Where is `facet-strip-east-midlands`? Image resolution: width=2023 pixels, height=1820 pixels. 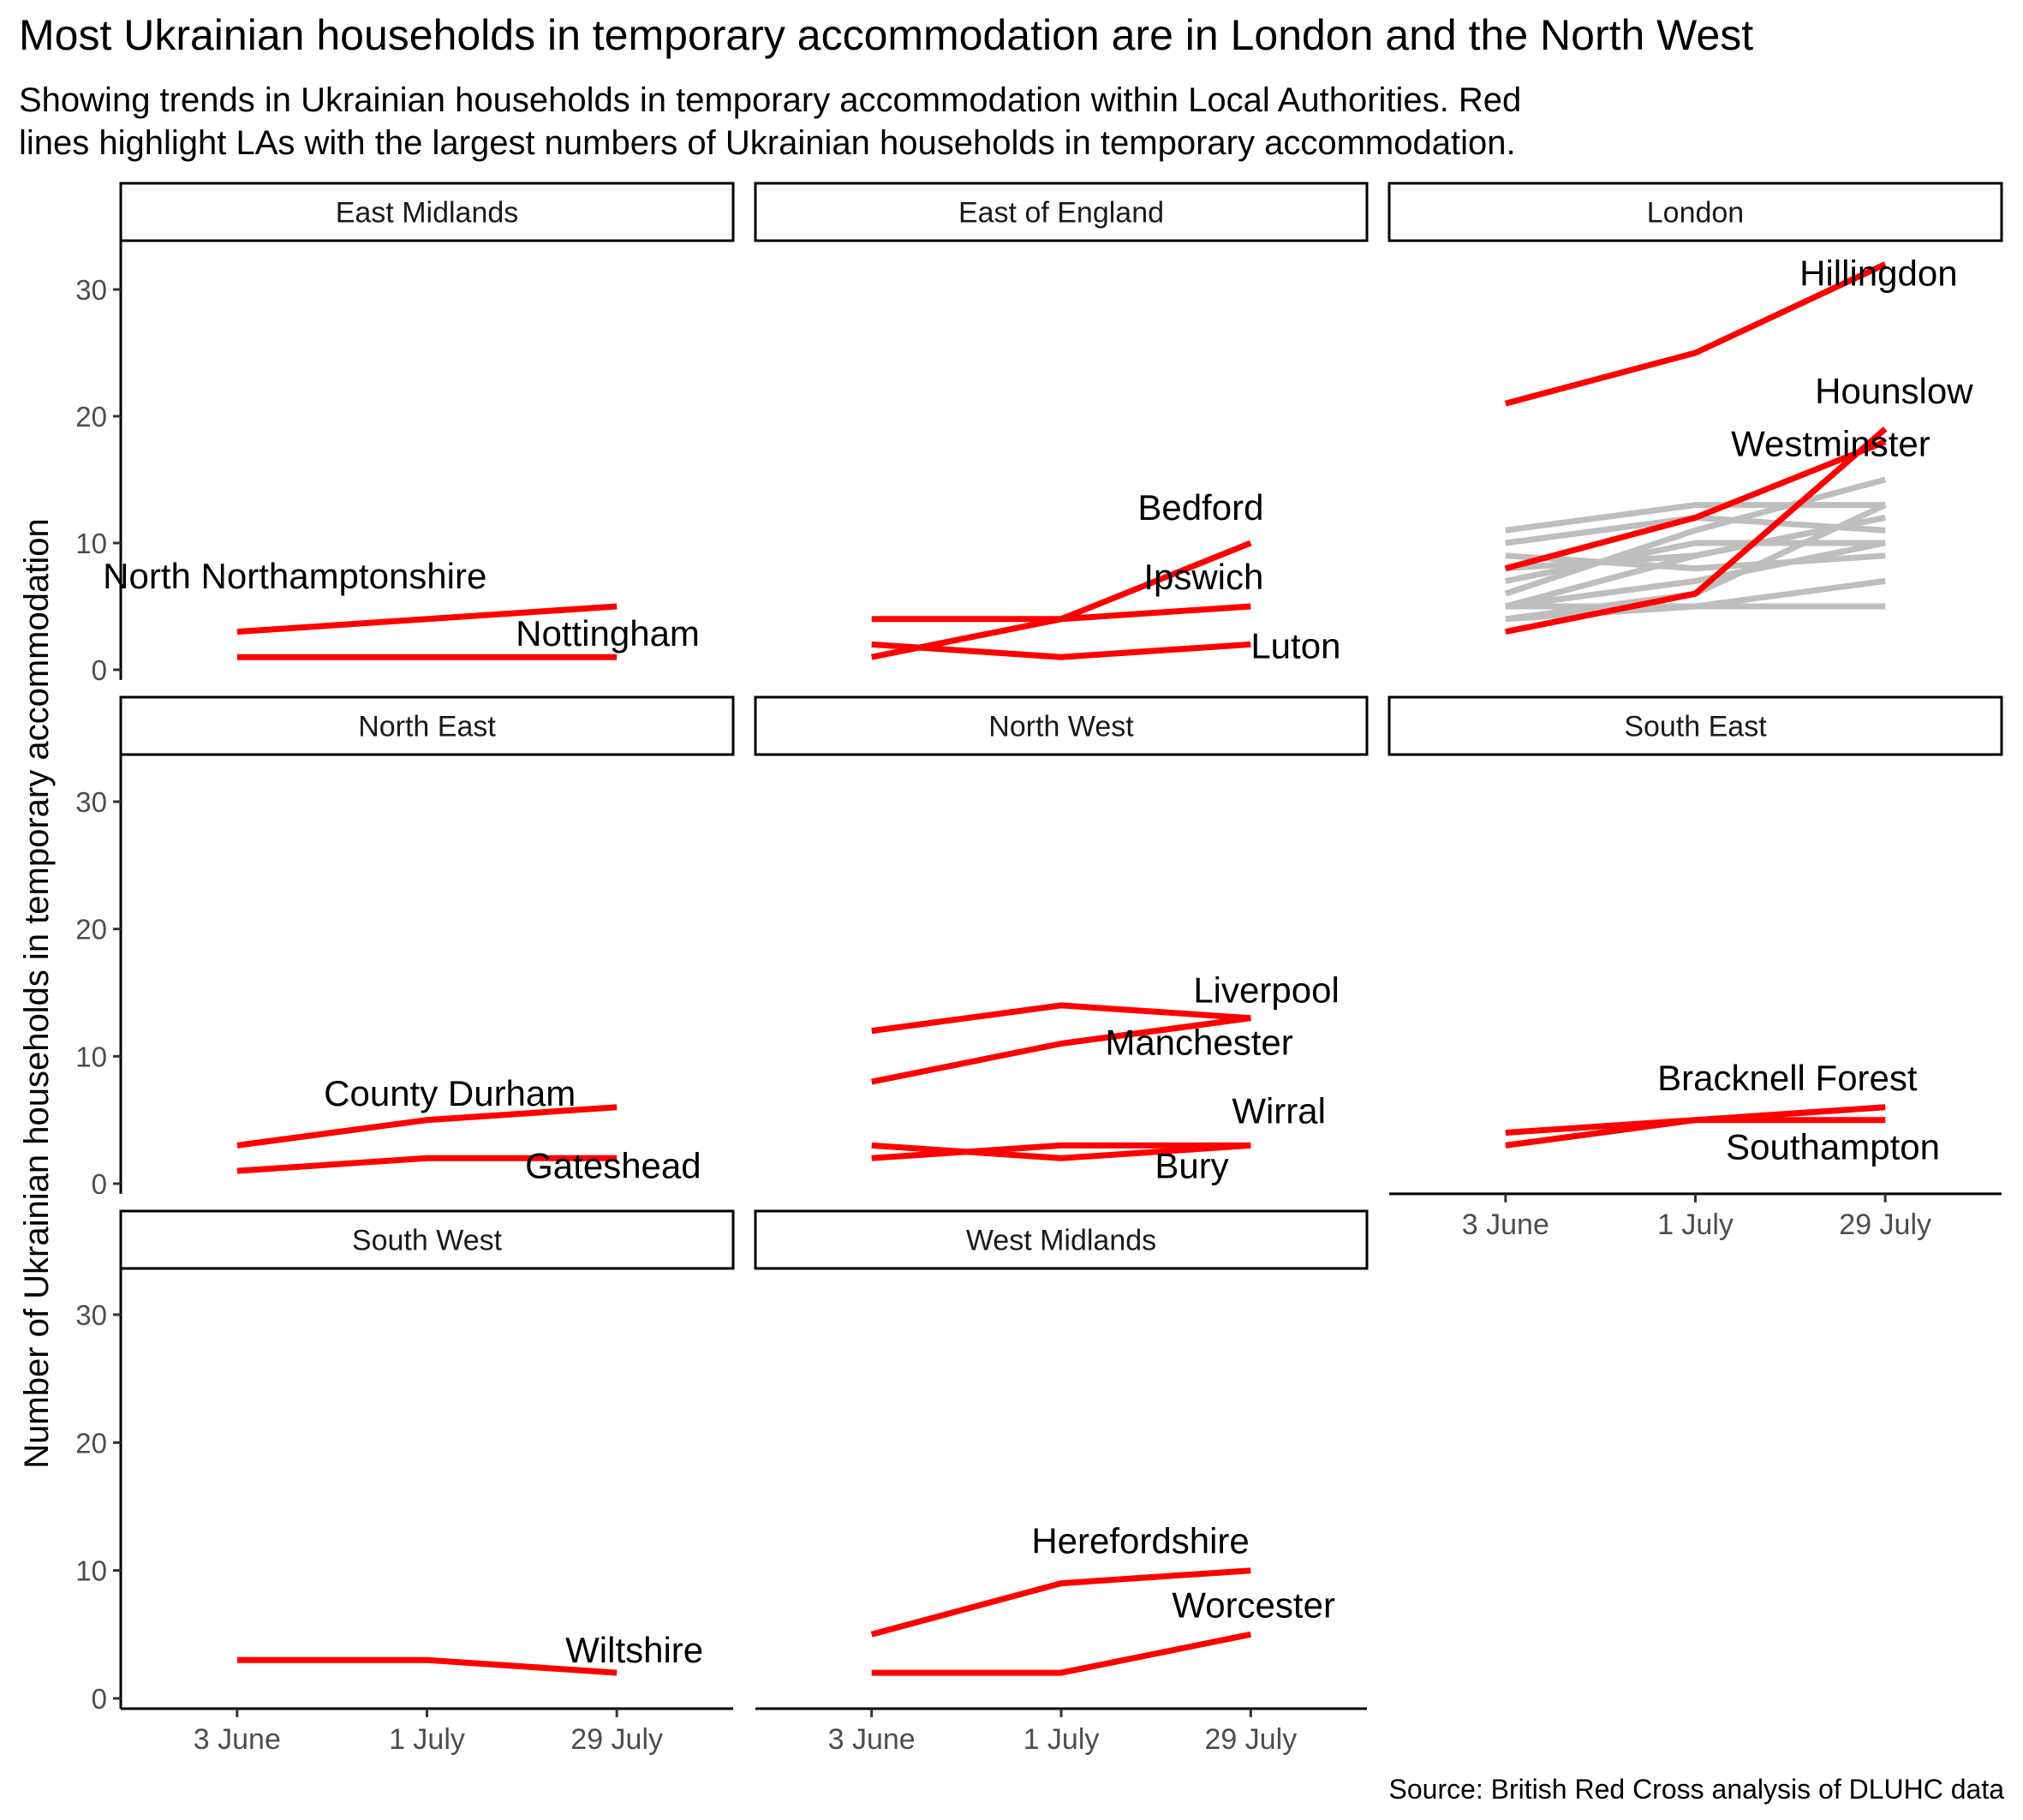
facet-strip-east-midlands is located at coordinates (427, 212).